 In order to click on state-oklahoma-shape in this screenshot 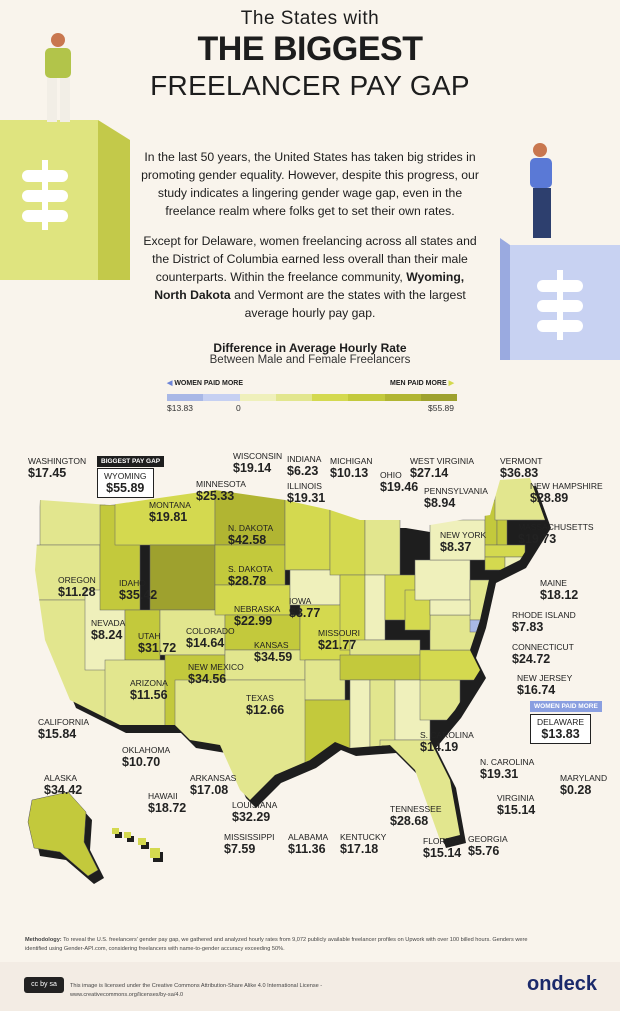, I will do `click(265, 665)`.